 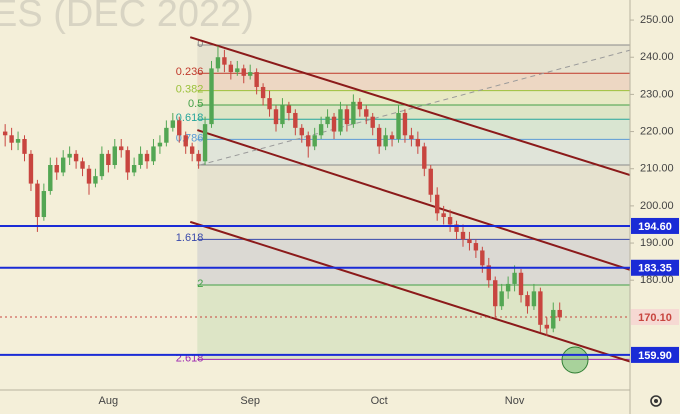 What do you see at coordinates (657, 243) in the screenshot?
I see `y-tick-label: 190.00` at bounding box center [657, 243].